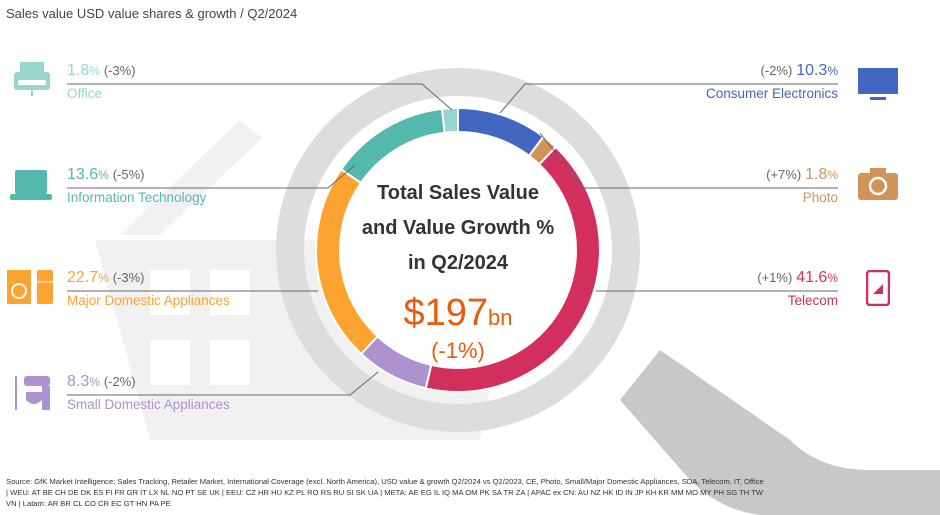 Image resolution: width=940 pixels, height=515 pixels. What do you see at coordinates (128, 174) in the screenshot?
I see `growth-value: (-5%)` at bounding box center [128, 174].